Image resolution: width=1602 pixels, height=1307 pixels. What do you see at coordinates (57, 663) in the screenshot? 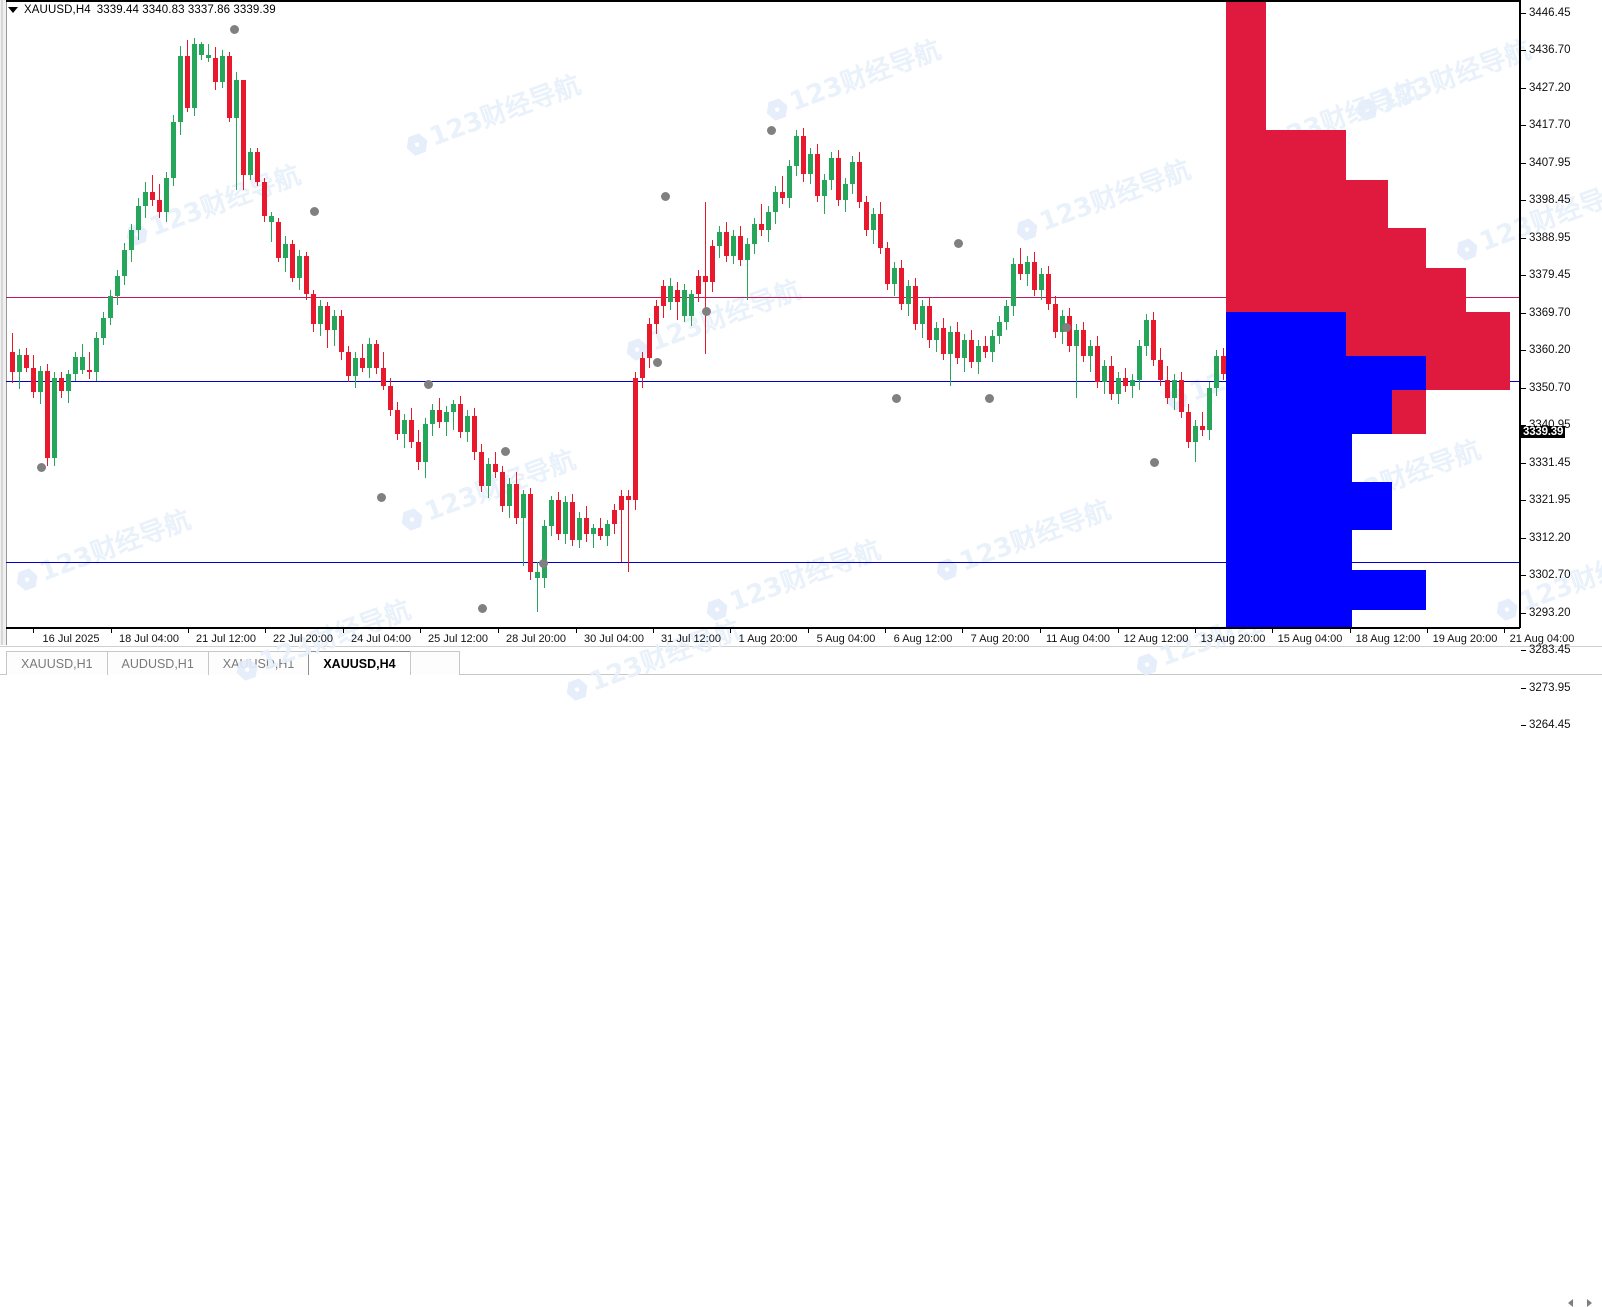
I see `chart-tab: XAUUSD,H1` at bounding box center [57, 663].